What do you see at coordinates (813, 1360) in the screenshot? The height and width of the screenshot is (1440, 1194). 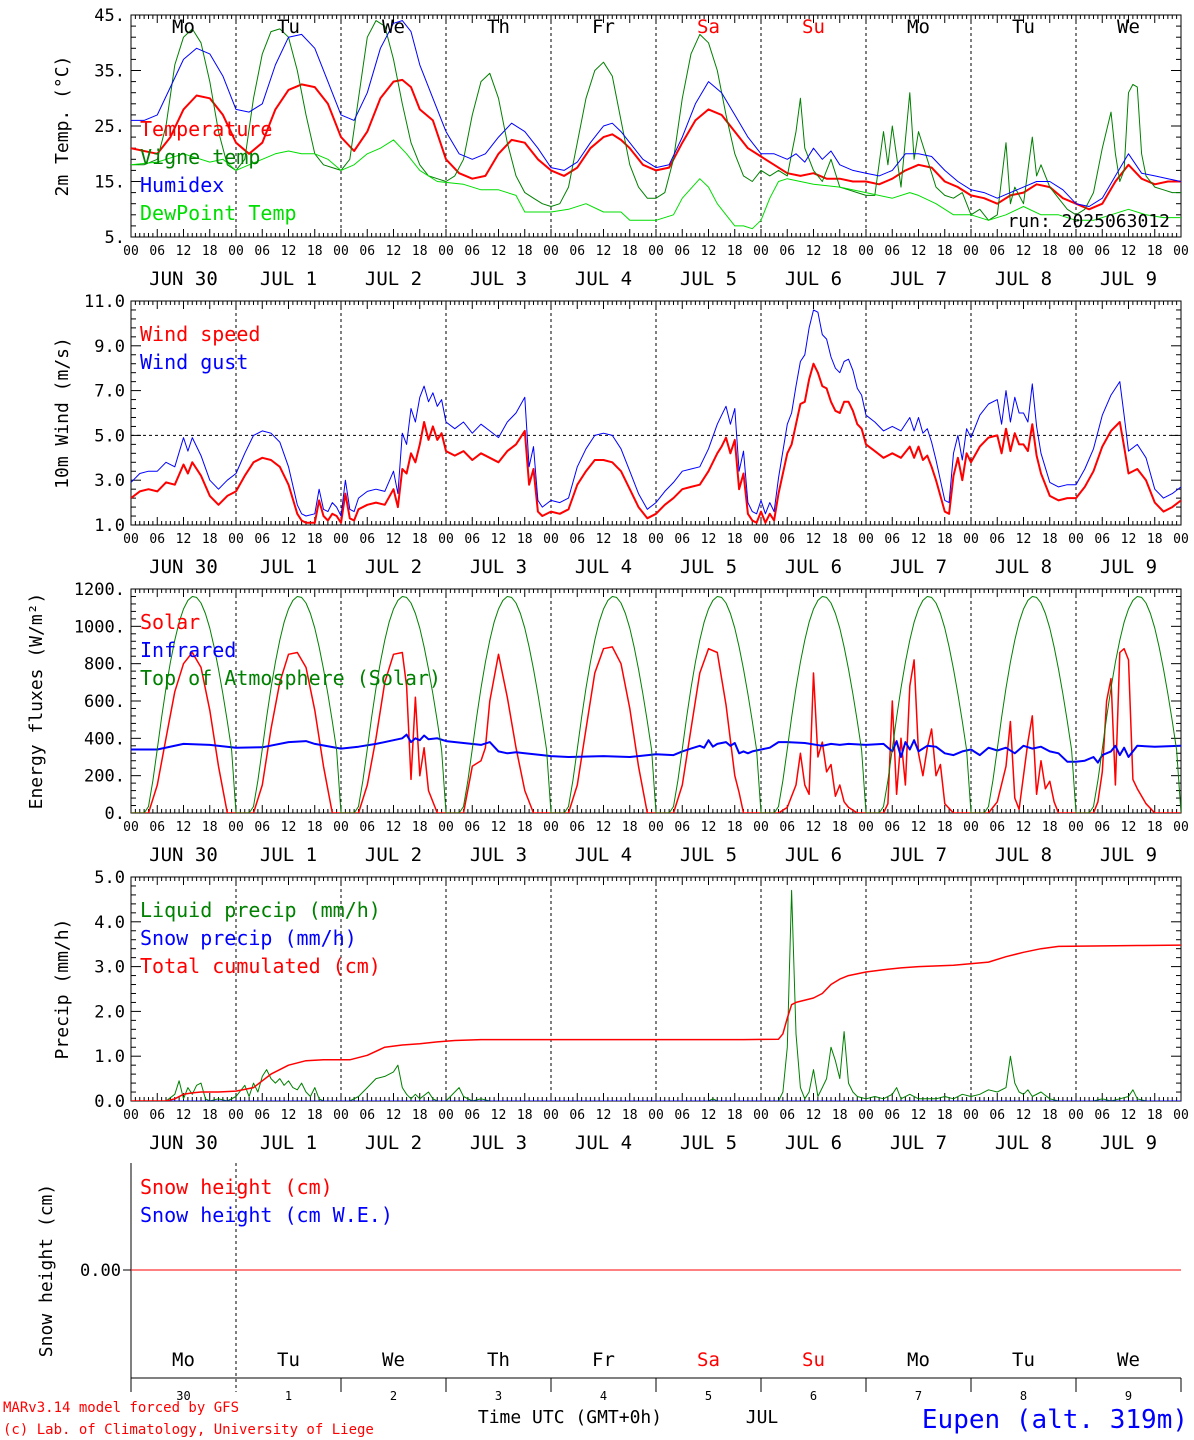 I see `weekday-label-bottom: Su` at bounding box center [813, 1360].